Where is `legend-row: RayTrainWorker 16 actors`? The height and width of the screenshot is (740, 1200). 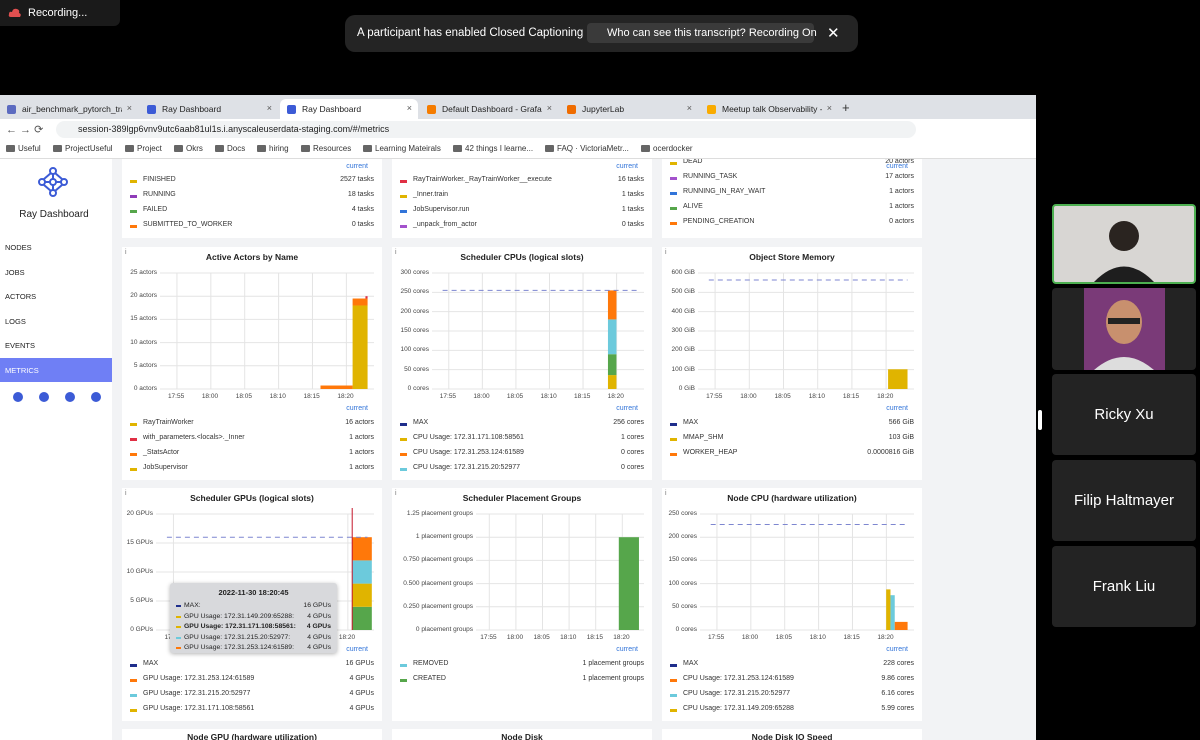 legend-row: RayTrainWorker 16 actors is located at coordinates (252, 425).